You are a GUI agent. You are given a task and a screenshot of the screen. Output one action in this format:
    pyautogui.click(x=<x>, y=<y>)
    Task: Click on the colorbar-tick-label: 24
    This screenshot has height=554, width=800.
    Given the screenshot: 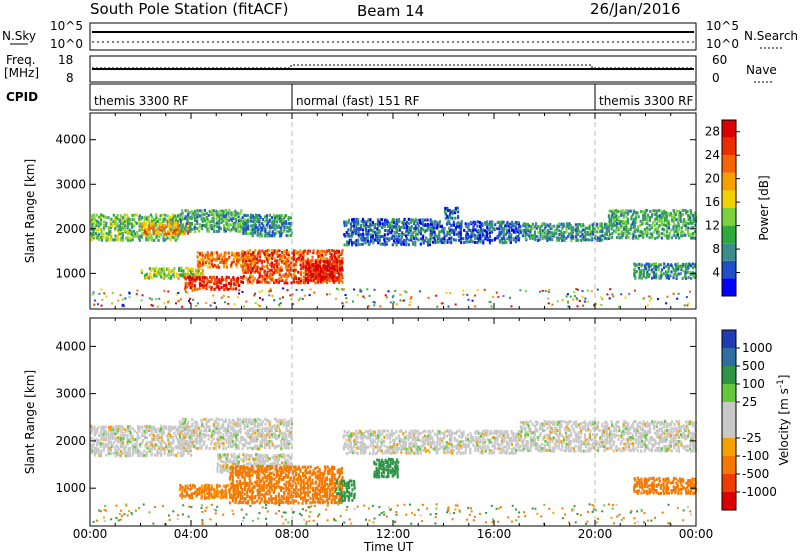 What is the action you would take?
    pyautogui.click(x=712, y=155)
    